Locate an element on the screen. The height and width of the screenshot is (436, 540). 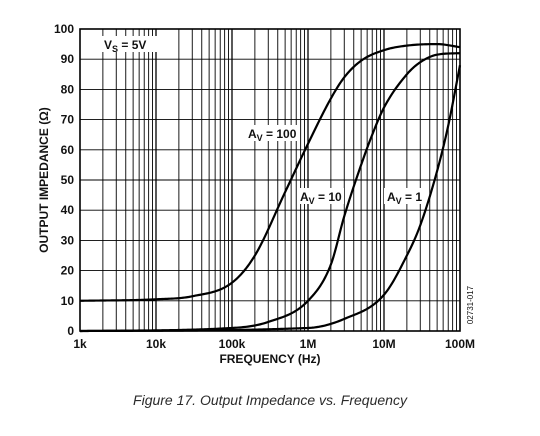
y-tick-label: 80 is located at coordinates (68, 89).